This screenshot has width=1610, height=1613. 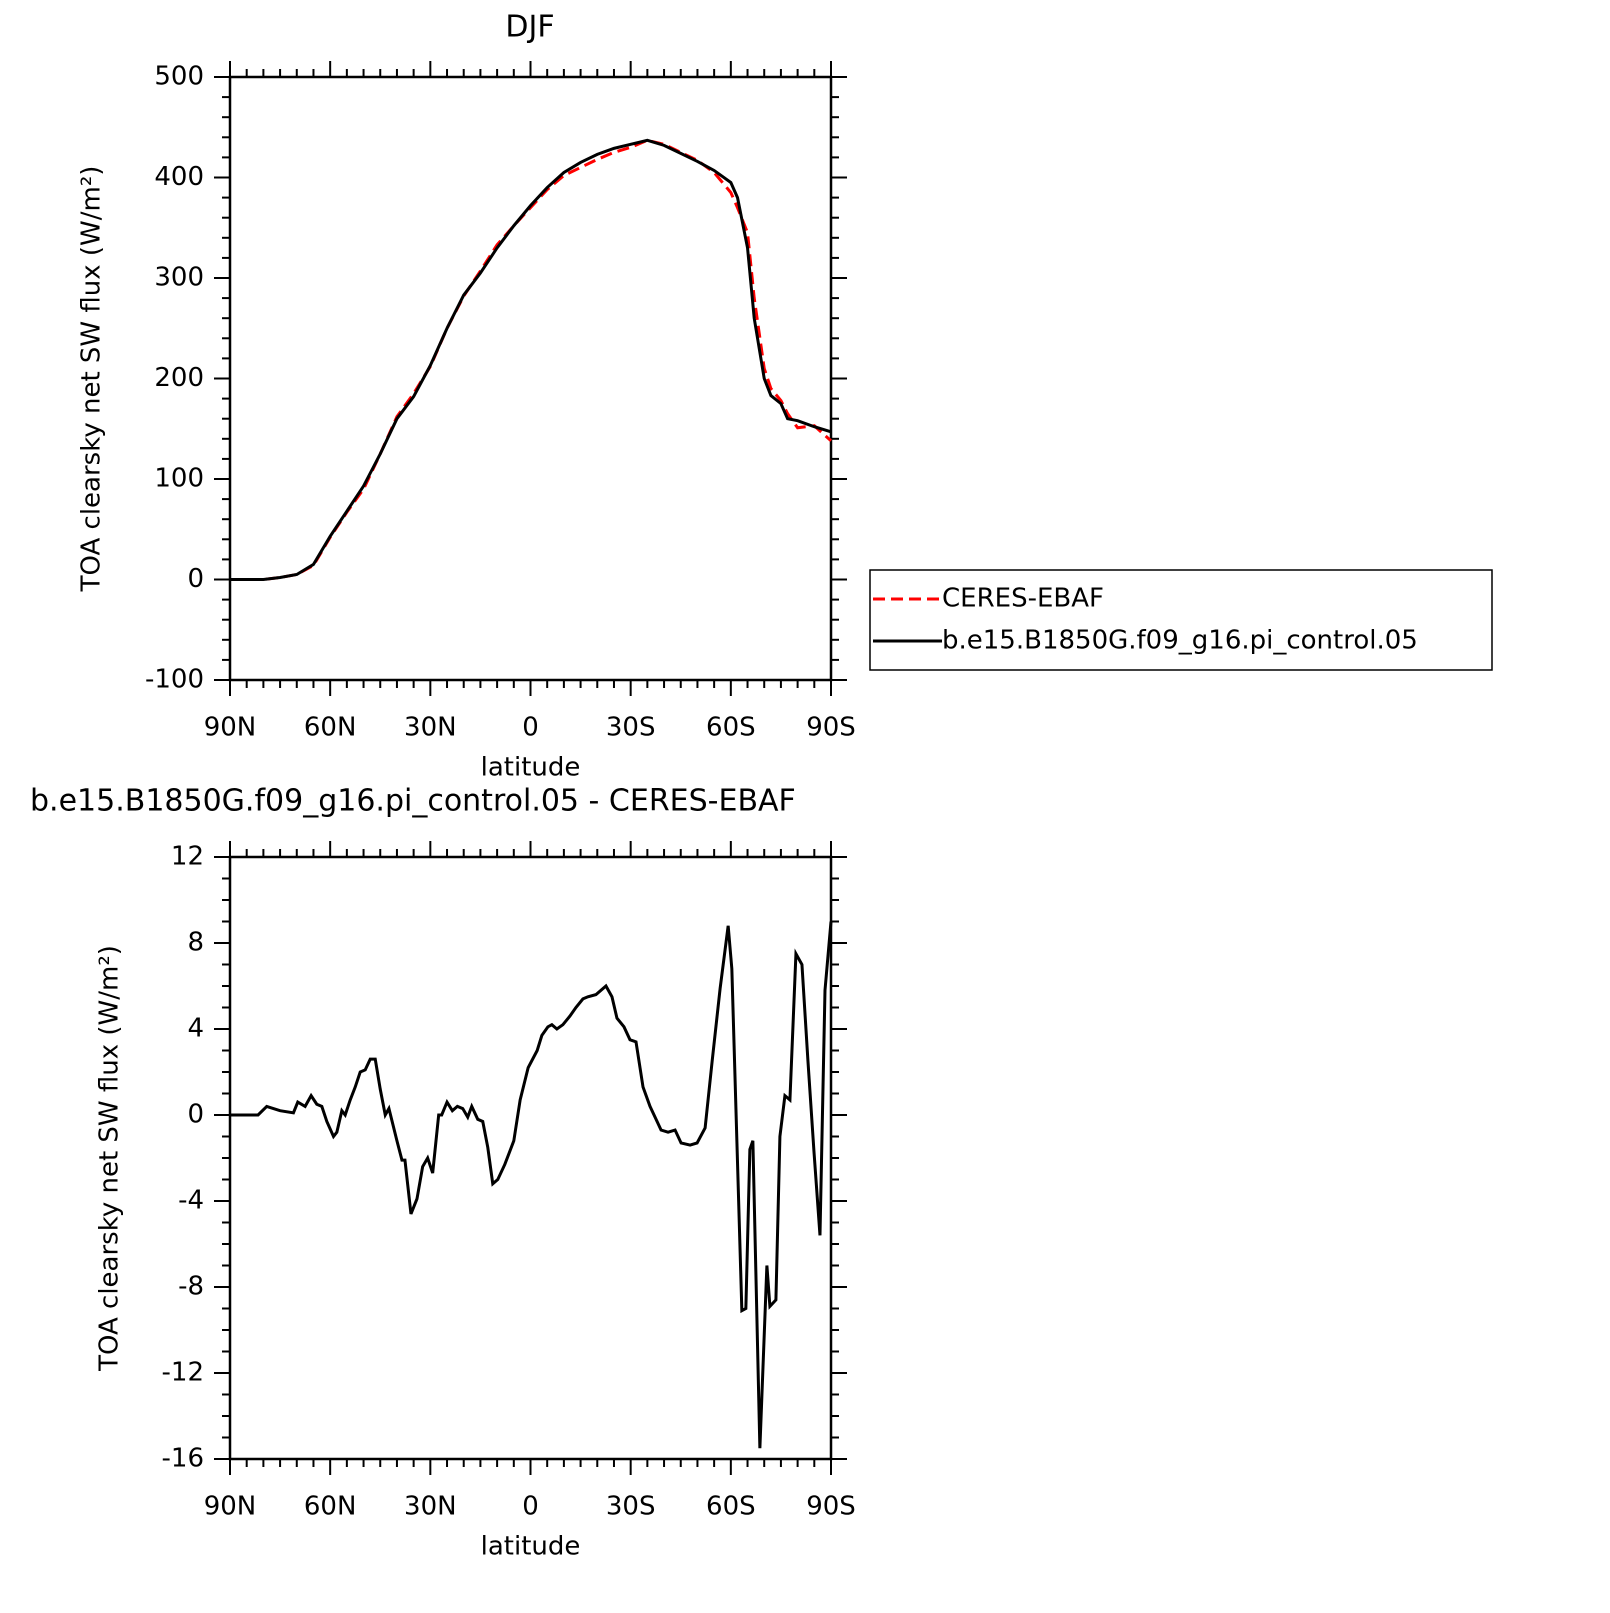 What do you see at coordinates (187, 857) in the screenshot?
I see `y-tick-label: 12` at bounding box center [187, 857].